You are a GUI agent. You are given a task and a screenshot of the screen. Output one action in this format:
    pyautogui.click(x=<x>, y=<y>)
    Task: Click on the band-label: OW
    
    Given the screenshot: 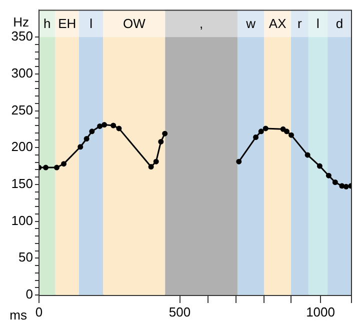 What is the action you would take?
    pyautogui.click(x=134, y=24)
    